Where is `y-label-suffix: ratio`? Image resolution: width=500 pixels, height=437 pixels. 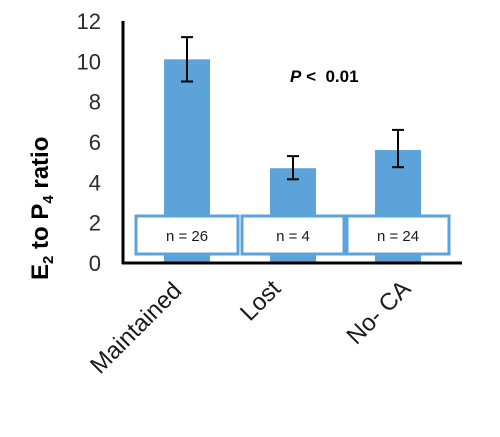 y-label-suffix: ratio is located at coordinates (40, 166).